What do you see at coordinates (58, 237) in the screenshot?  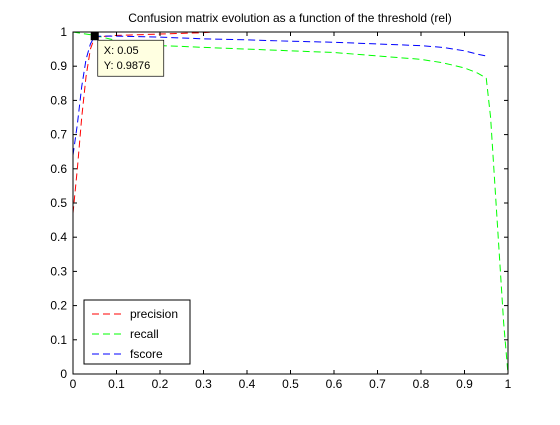 I see `y-tick-label: 0.4` at bounding box center [58, 237].